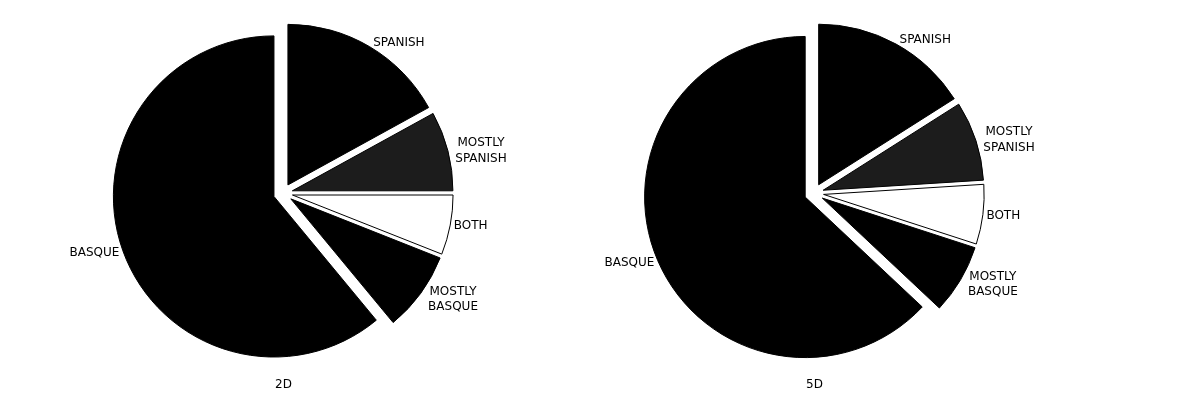 The width and height of the screenshot is (1182, 403). Describe the element at coordinates (814, 384) in the screenshot. I see `text: 5D` at that location.